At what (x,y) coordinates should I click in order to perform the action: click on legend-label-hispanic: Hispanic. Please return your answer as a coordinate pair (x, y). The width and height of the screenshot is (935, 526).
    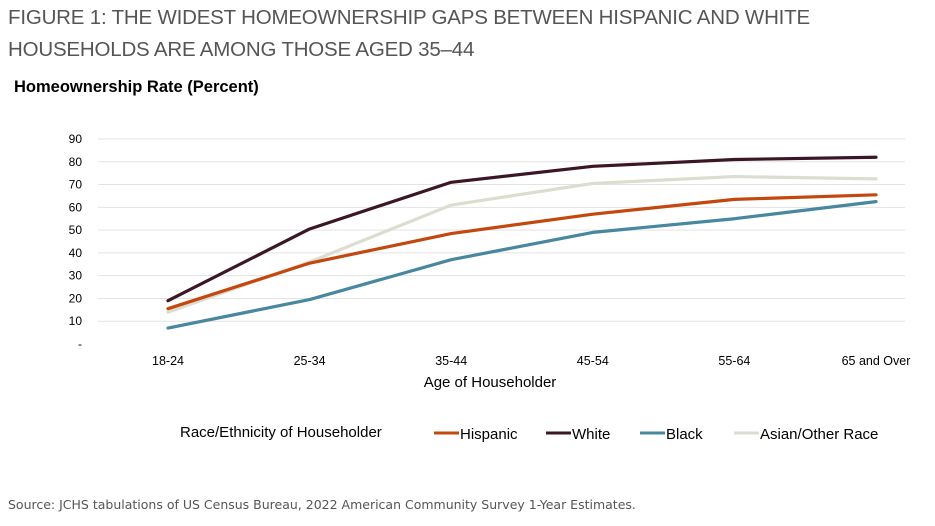
    Looking at the image, I should click on (489, 434).